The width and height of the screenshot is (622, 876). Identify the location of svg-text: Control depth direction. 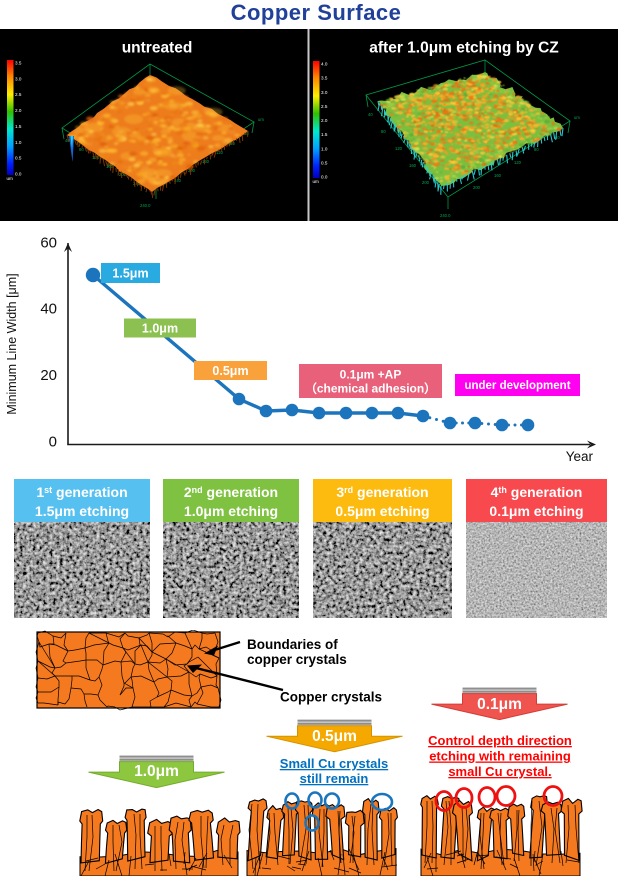
(500, 740).